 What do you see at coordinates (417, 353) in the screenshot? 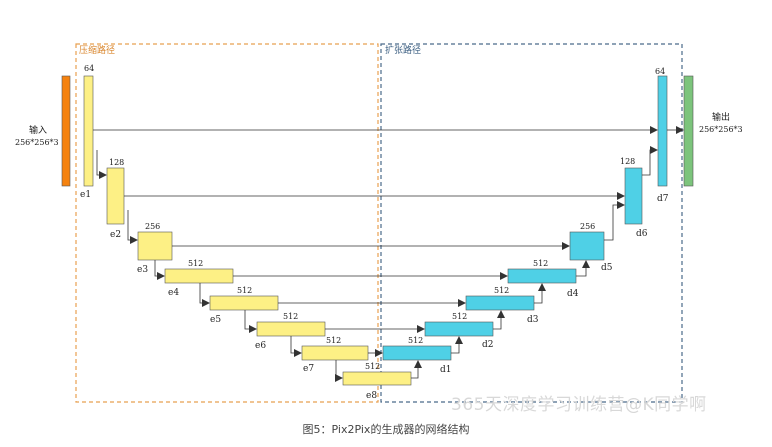
I see `decoder-block-d1` at bounding box center [417, 353].